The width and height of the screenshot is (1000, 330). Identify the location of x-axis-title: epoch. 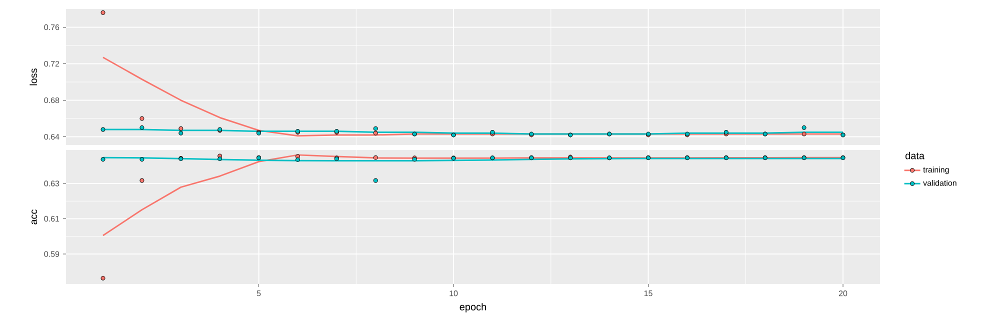
(473, 307).